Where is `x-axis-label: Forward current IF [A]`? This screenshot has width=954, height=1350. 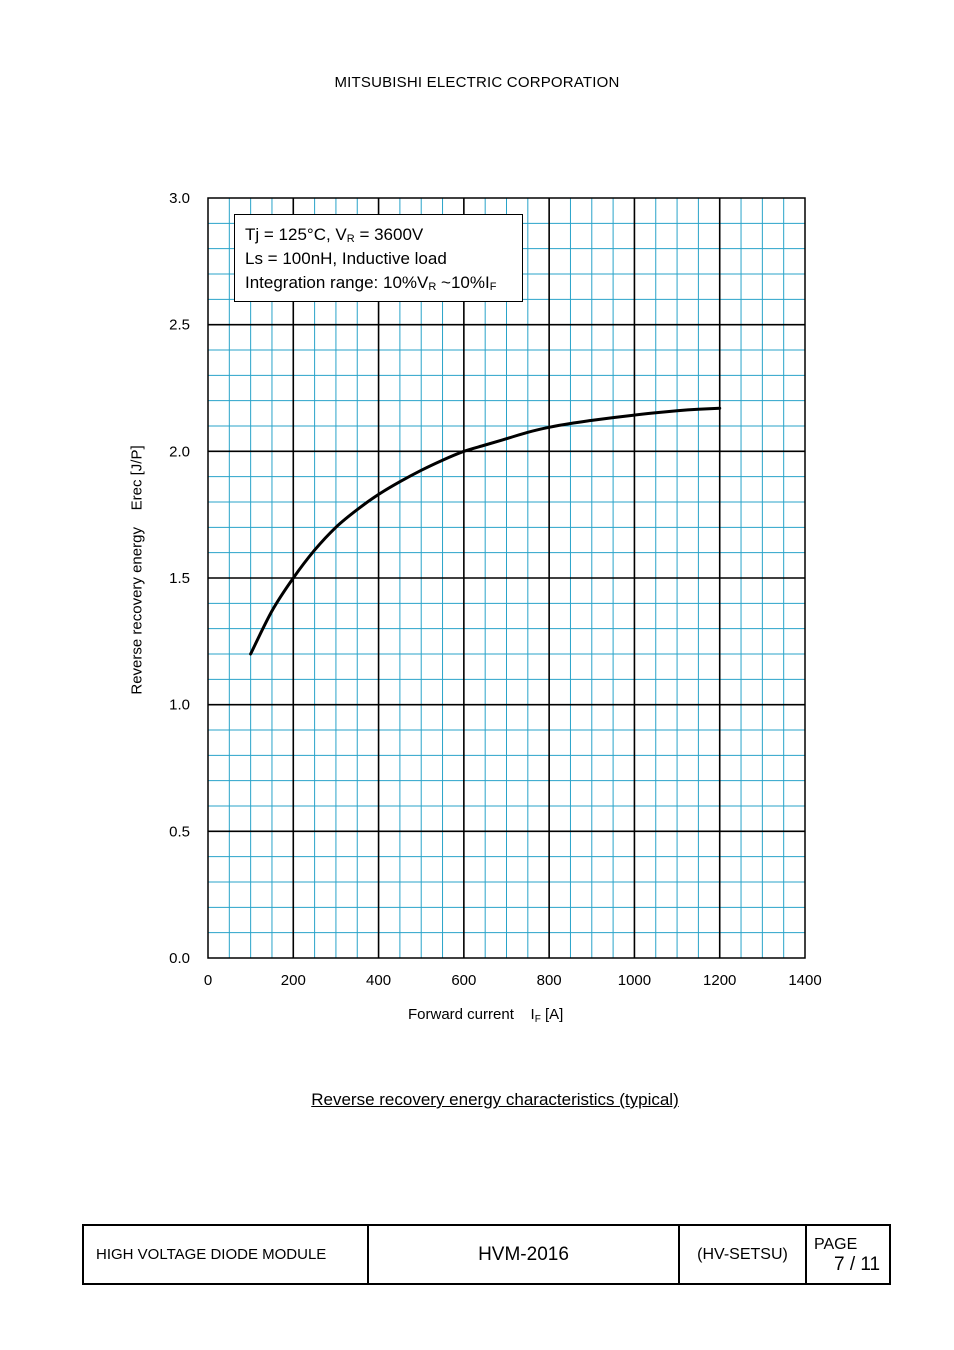
x-axis-label: Forward current IF [A] is located at coordinates (486, 1015).